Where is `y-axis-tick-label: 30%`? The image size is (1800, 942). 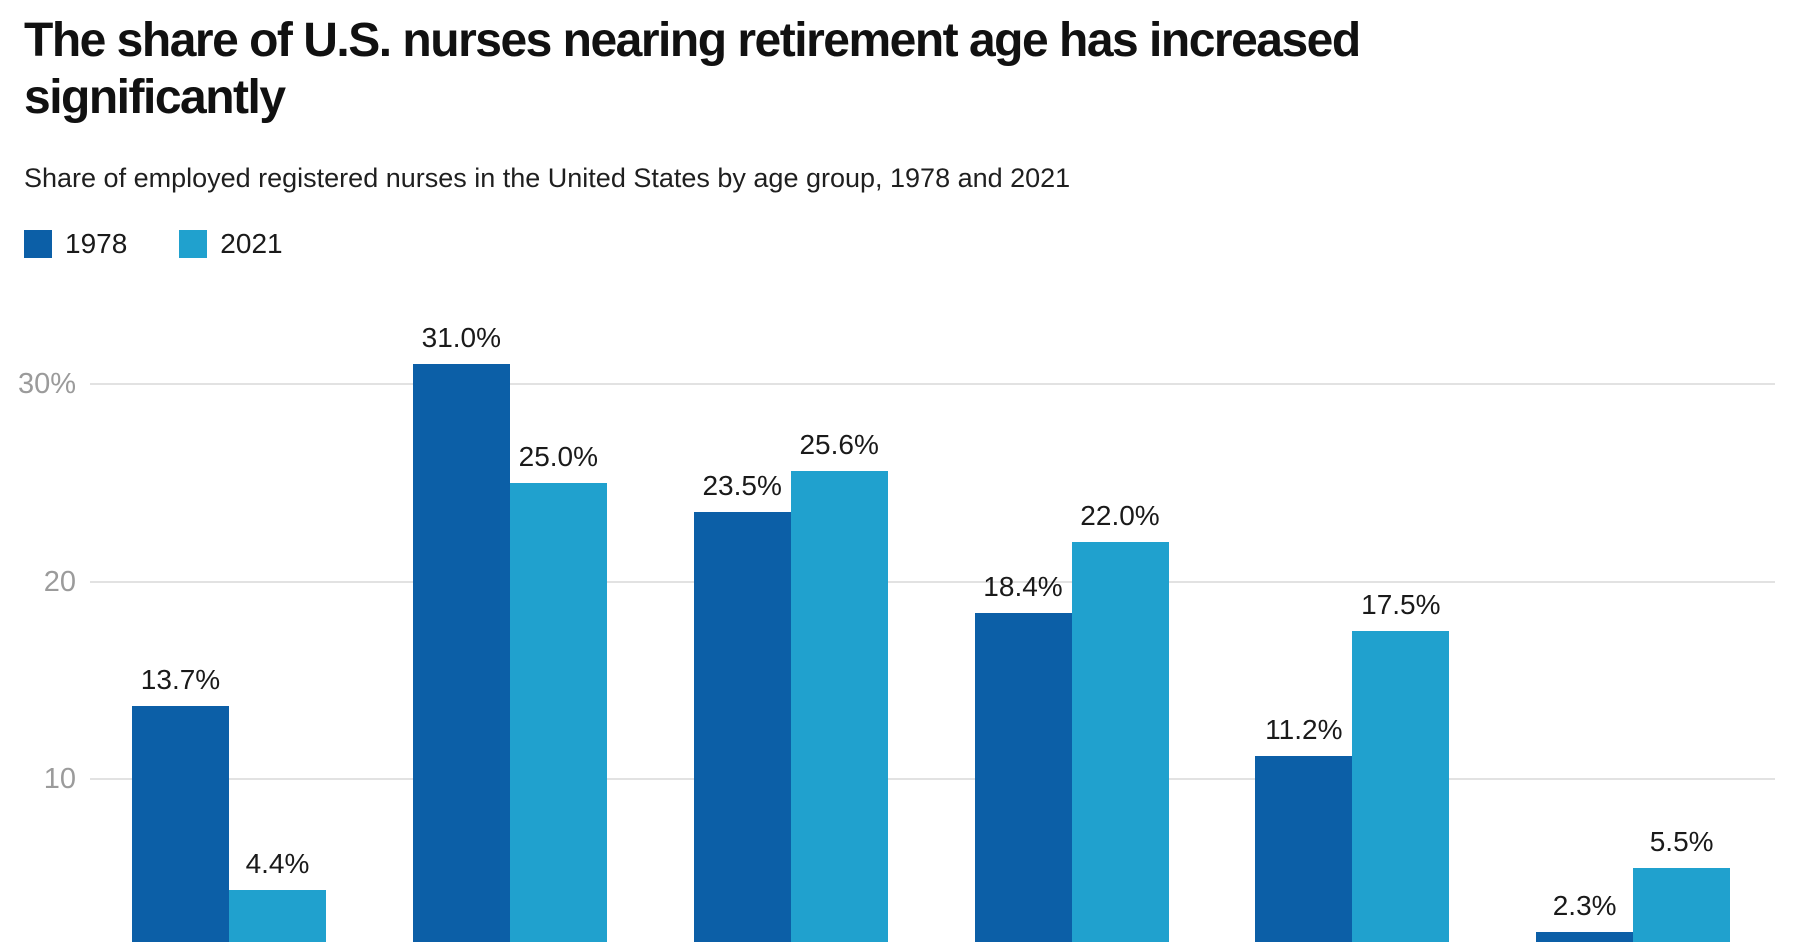 y-axis-tick-label: 30% is located at coordinates (46, 383).